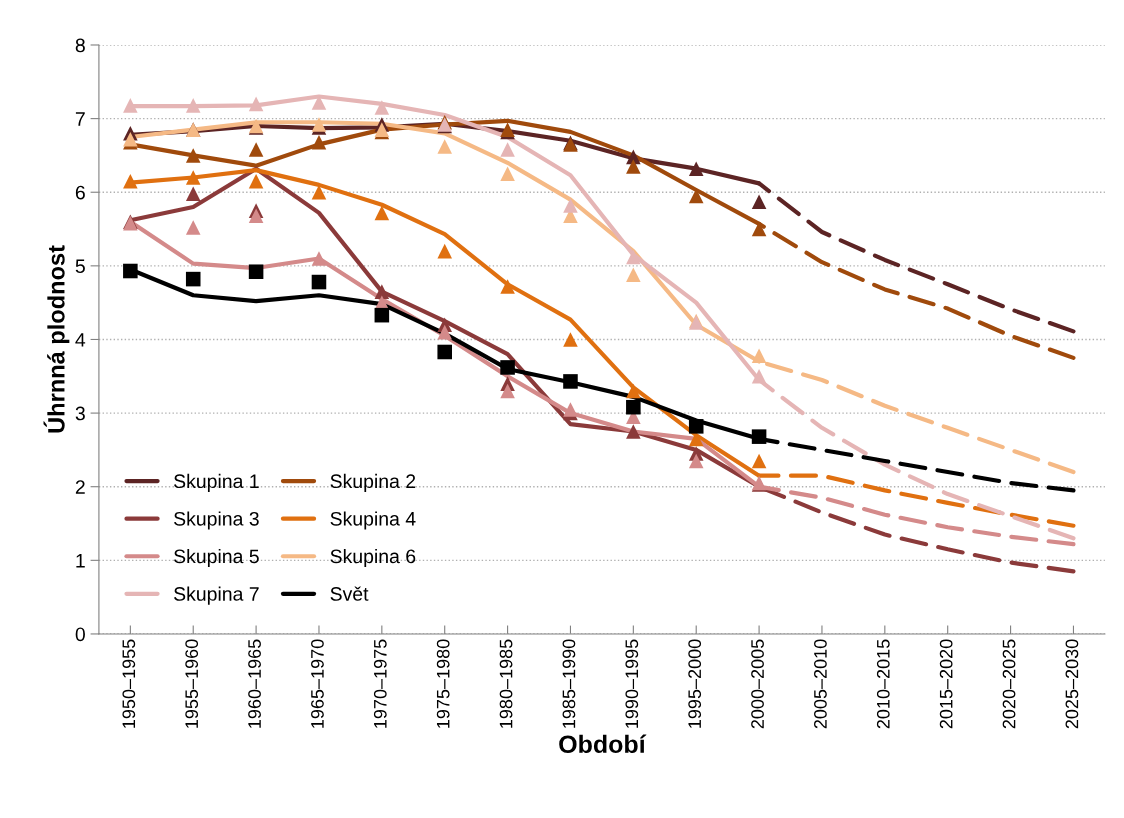 The image size is (1124, 818). Describe the element at coordinates (757, 684) in the screenshot. I see `x-tick-label: 2000–2005` at that location.